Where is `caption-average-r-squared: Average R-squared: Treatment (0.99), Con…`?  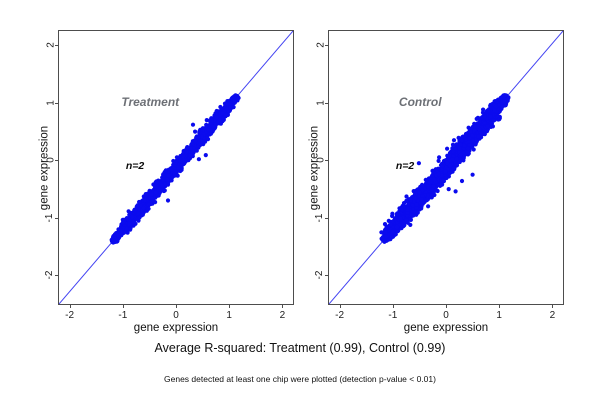 caption-average-r-squared: Average R-squared: Treatment (0.99), Con… is located at coordinates (300, 348).